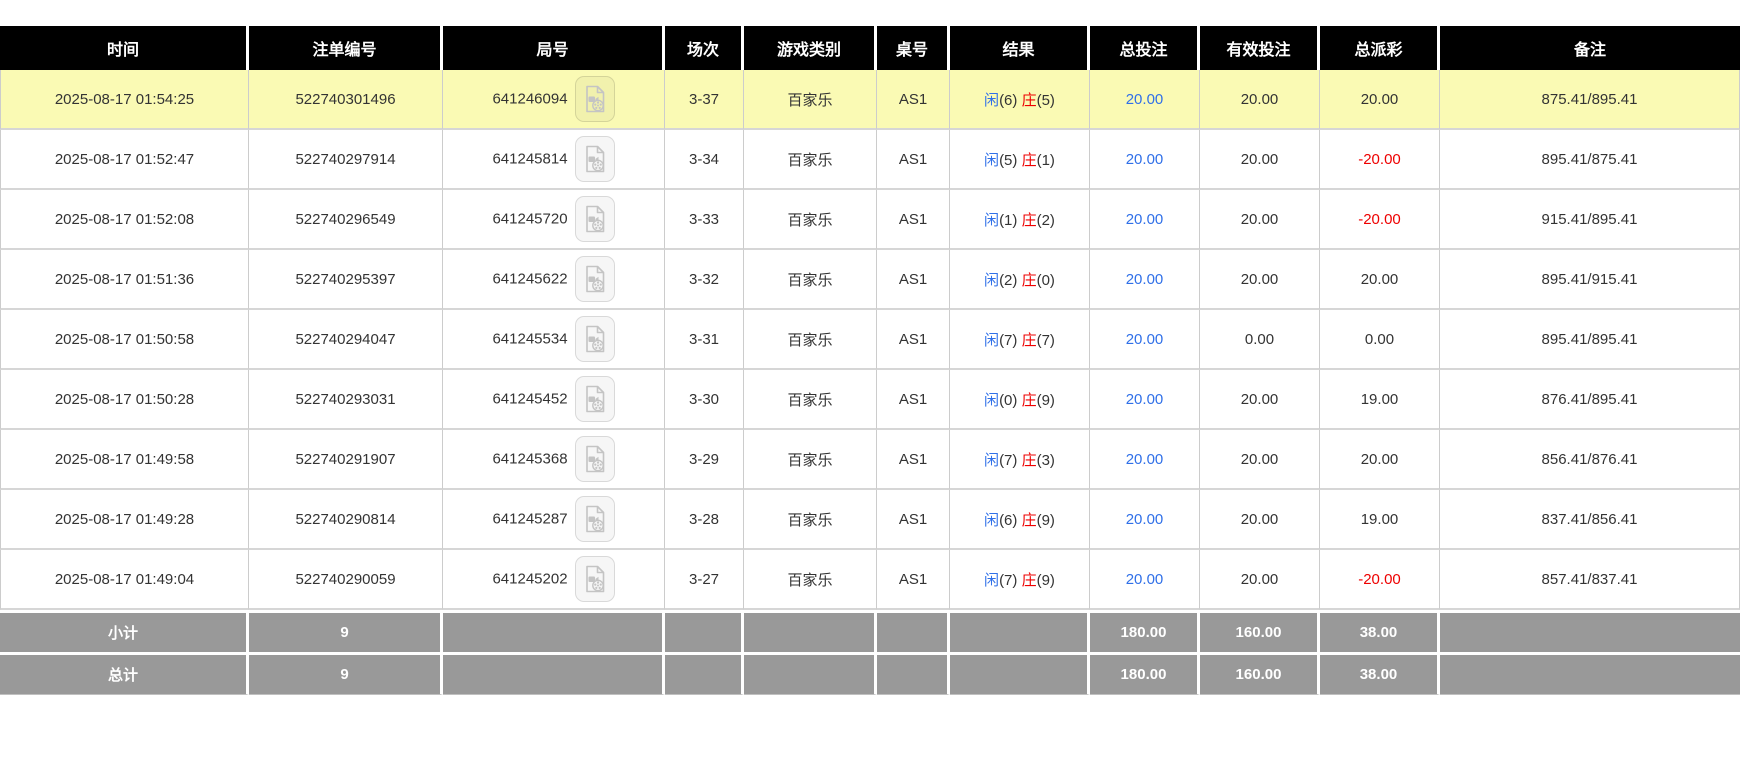 This screenshot has width=1740, height=767. What do you see at coordinates (530, 339) in the screenshot?
I see `round-number: 641245534` at bounding box center [530, 339].